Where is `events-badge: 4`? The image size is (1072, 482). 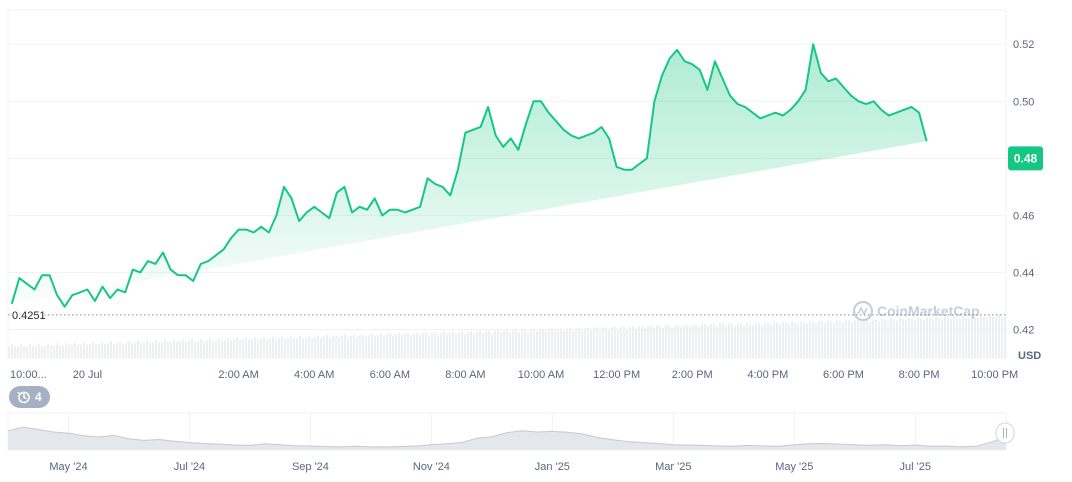
events-badge: 4 is located at coordinates (29, 397).